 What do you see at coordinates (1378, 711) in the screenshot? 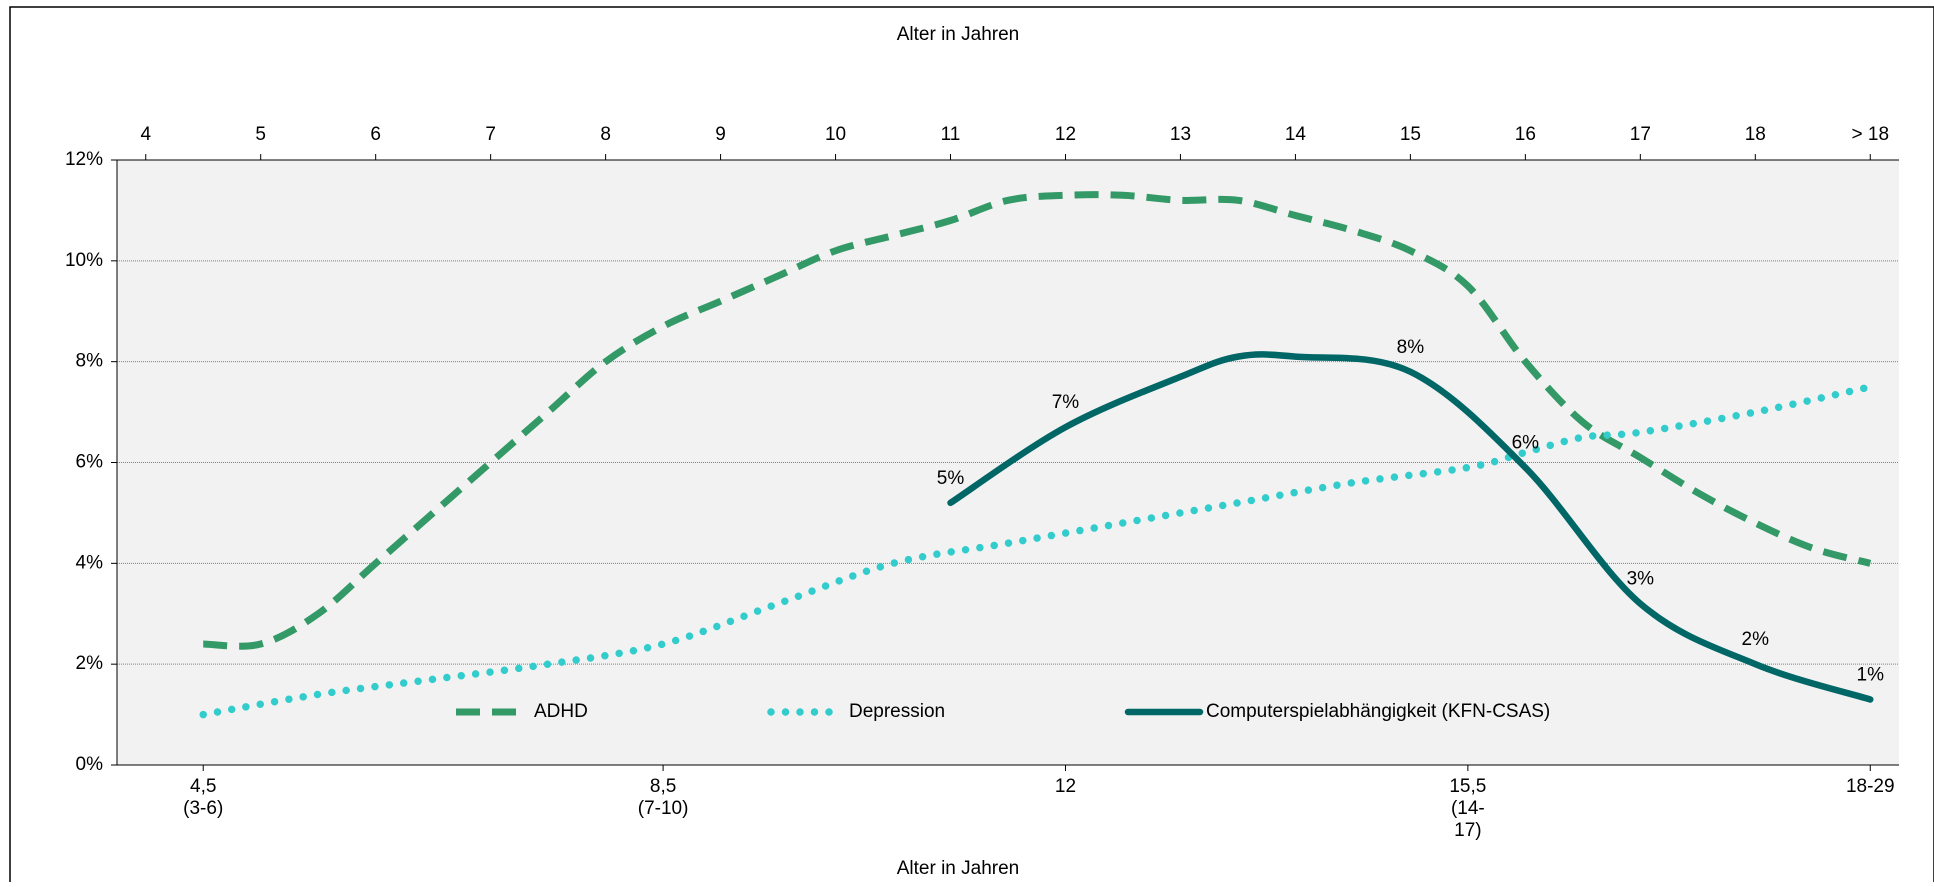
I see `legend-label: Computerspielabhängigkeit (KFN-CSAS)` at bounding box center [1378, 711].